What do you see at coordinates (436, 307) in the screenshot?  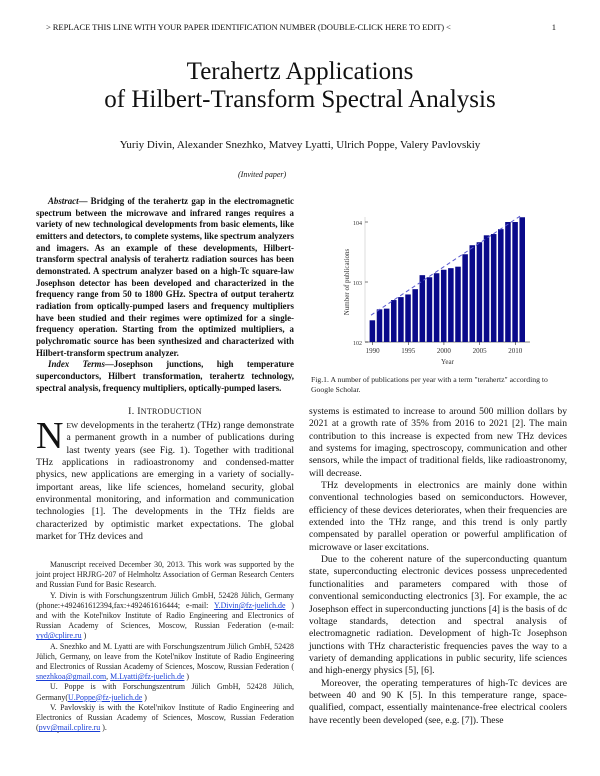 I see `bar-1999` at bounding box center [436, 307].